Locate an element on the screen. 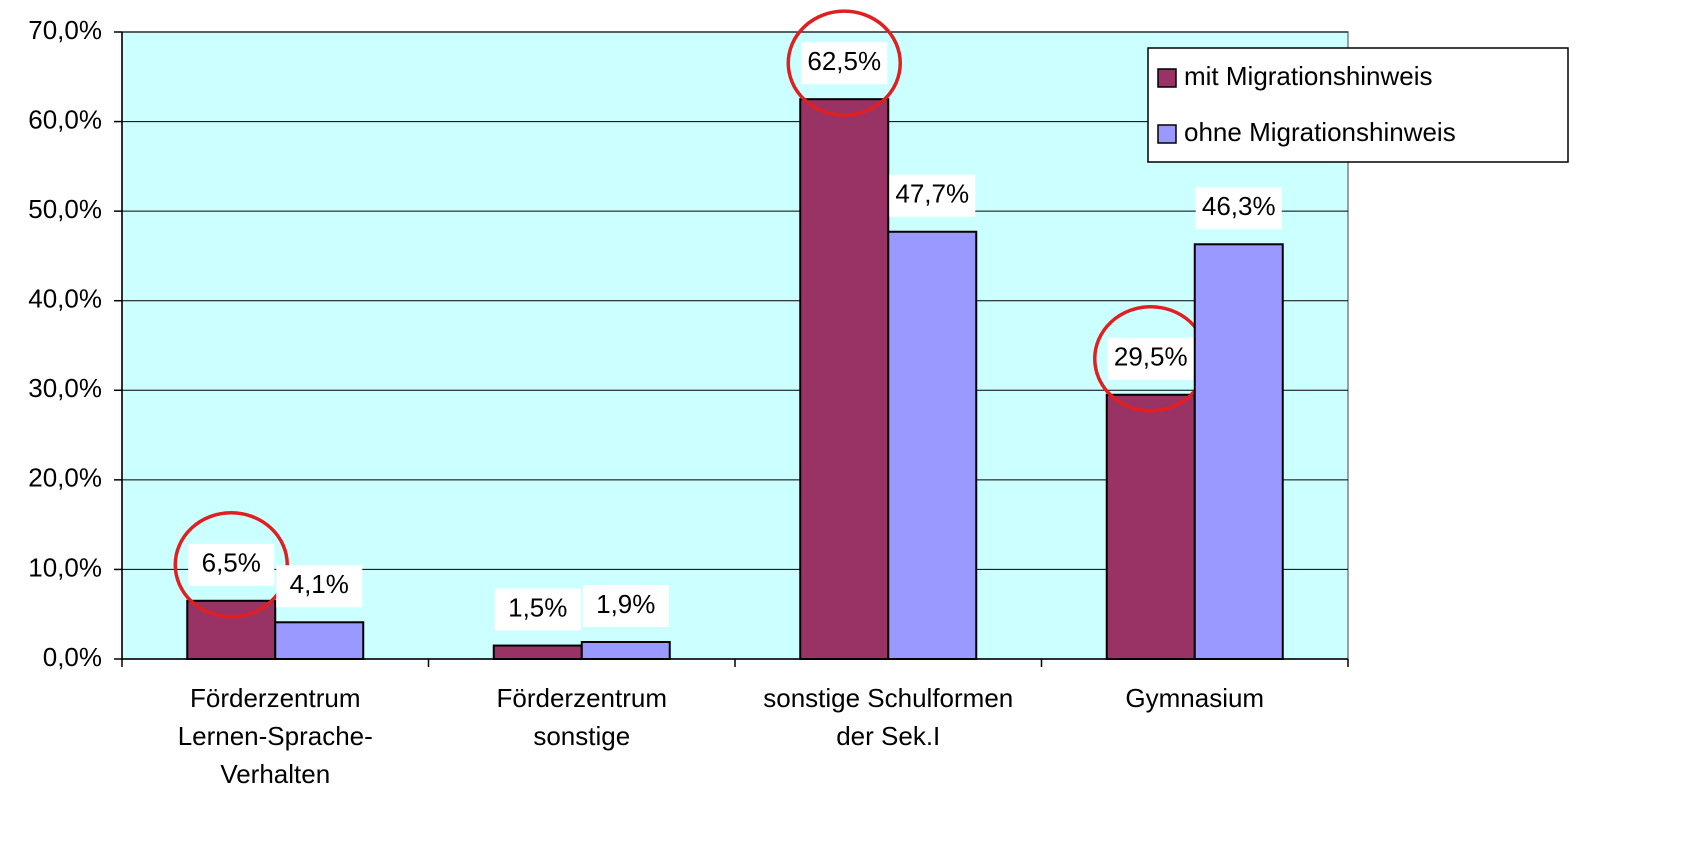 The image size is (1689, 856). x-tick-label: sonstige is located at coordinates (581, 736).